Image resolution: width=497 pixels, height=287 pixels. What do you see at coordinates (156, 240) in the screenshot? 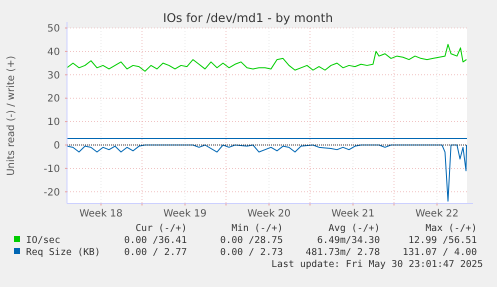
I see `text: 0.00 /36.41` at bounding box center [156, 240].